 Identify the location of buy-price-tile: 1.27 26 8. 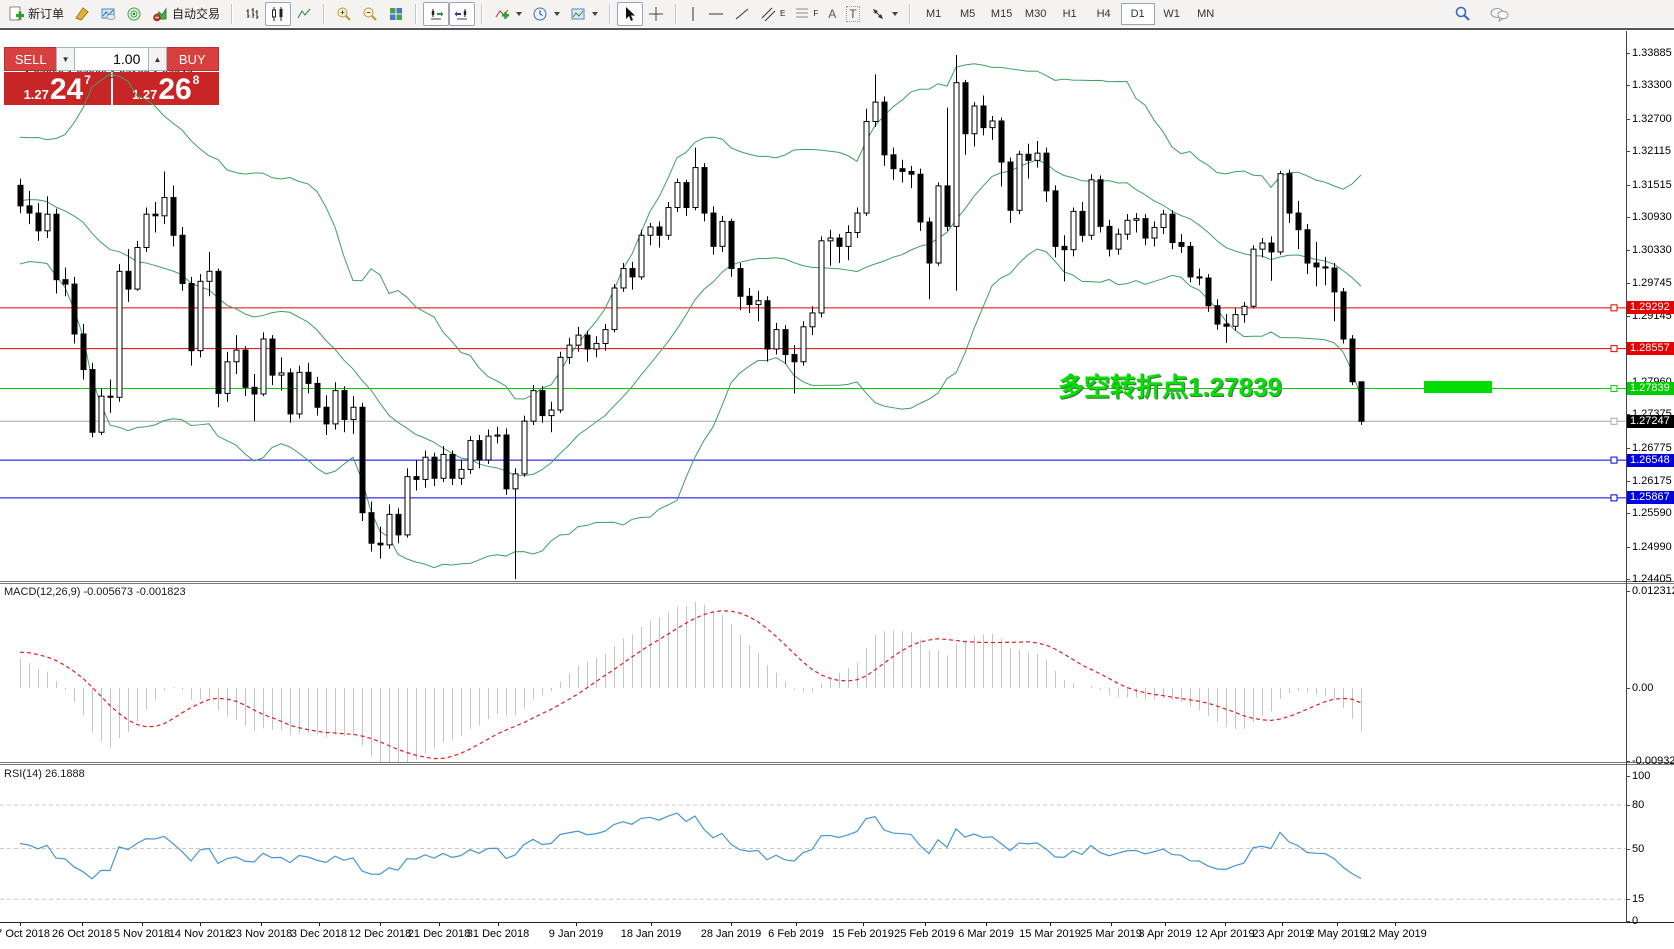
(165, 89).